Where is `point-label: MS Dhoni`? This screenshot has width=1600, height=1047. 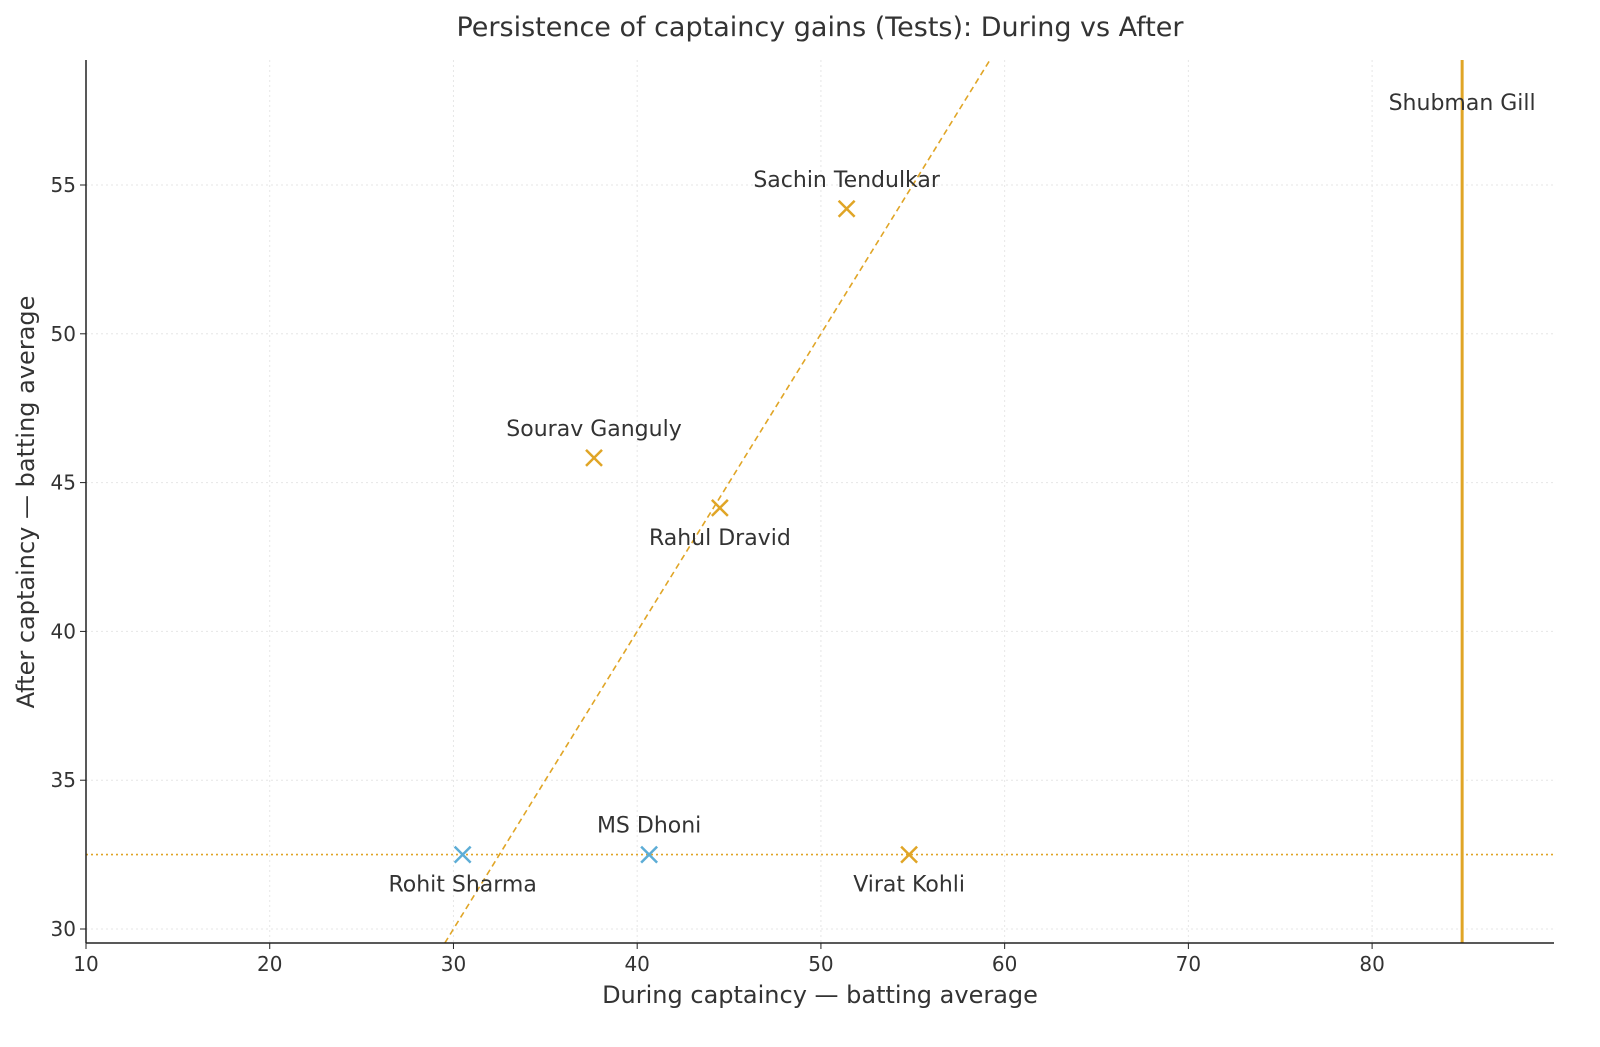 point-label: MS Dhoni is located at coordinates (649, 826).